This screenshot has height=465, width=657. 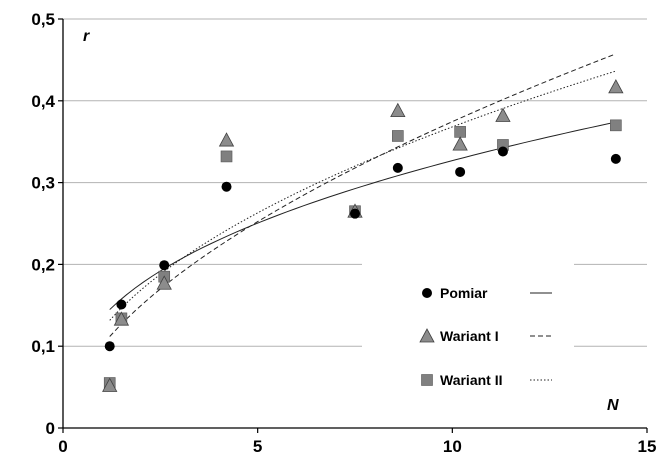 I want to click on x-axis-title: N, so click(x=613, y=405).